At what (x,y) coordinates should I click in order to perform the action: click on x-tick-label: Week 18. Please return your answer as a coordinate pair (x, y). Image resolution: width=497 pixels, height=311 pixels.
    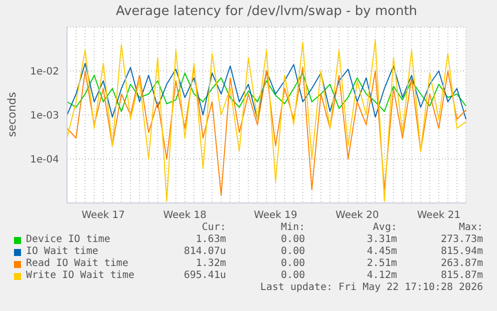
    Looking at the image, I should click on (185, 216).